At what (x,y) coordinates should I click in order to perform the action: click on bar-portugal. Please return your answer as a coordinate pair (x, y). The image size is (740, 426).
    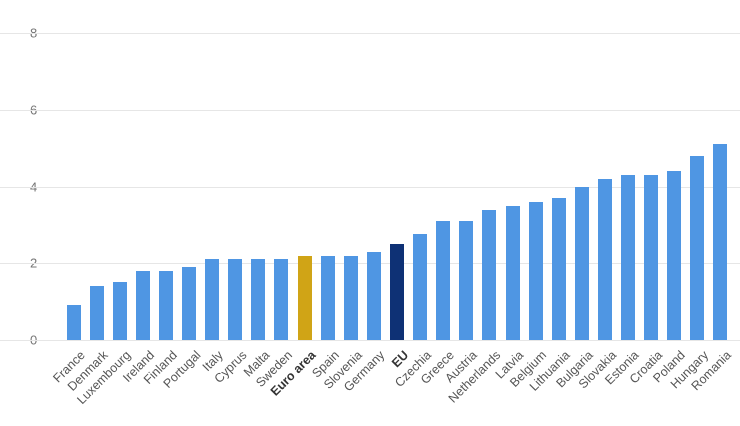
    Looking at the image, I should click on (189, 303).